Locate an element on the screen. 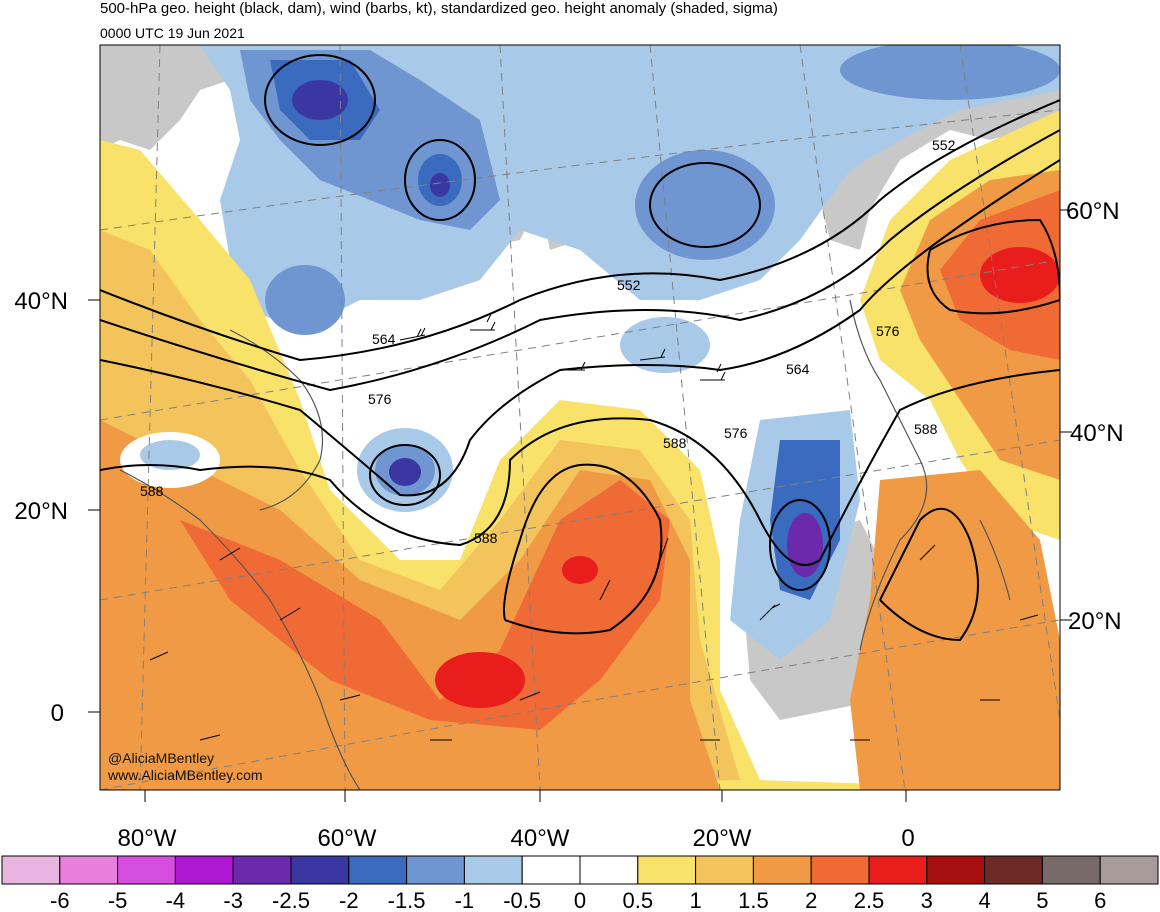 The height and width of the screenshot is (912, 1160). contour-label-552-east: 552 is located at coordinates (944, 145).